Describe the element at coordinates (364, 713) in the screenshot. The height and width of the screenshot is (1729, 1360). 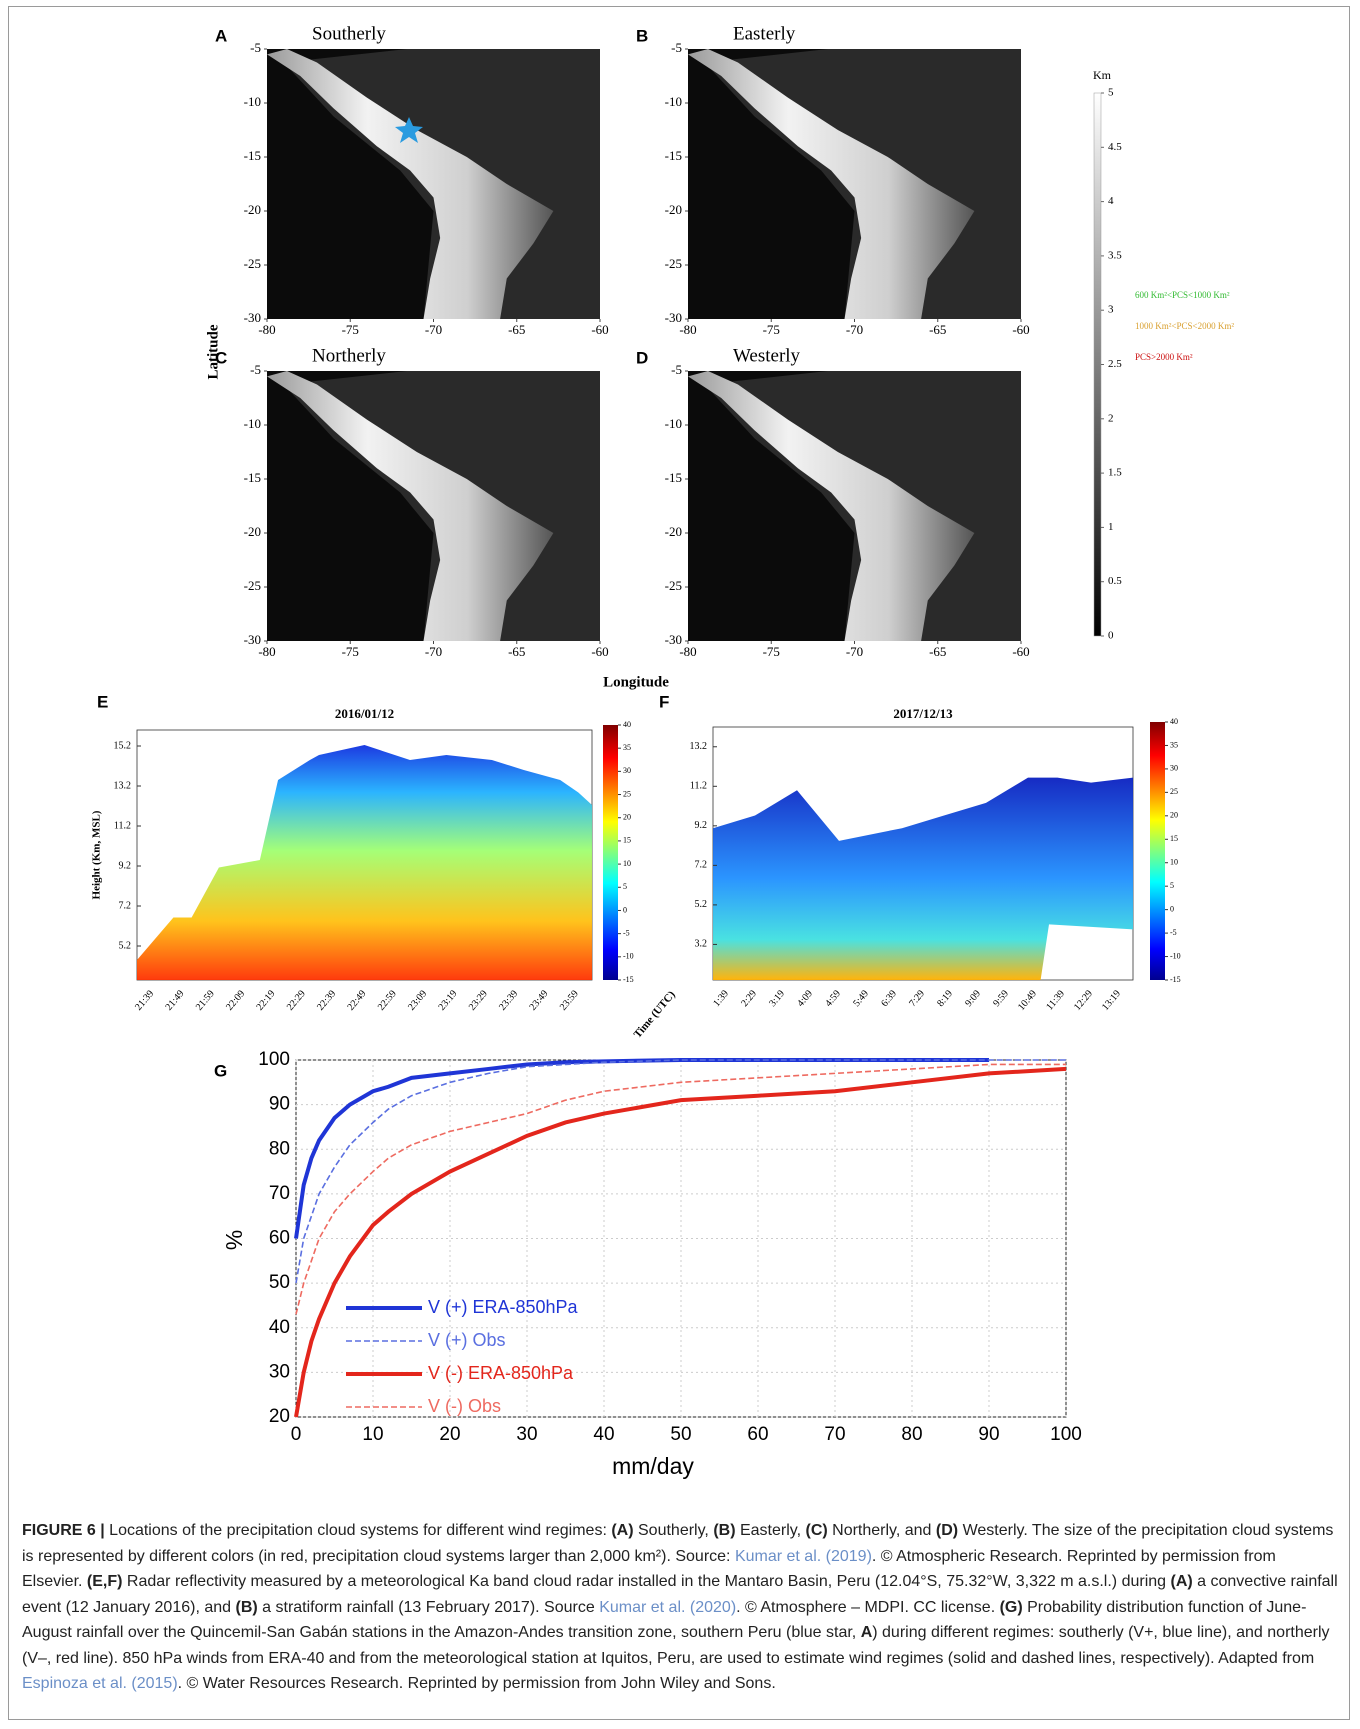
I see `panel-title: 2016/01/12` at that location.